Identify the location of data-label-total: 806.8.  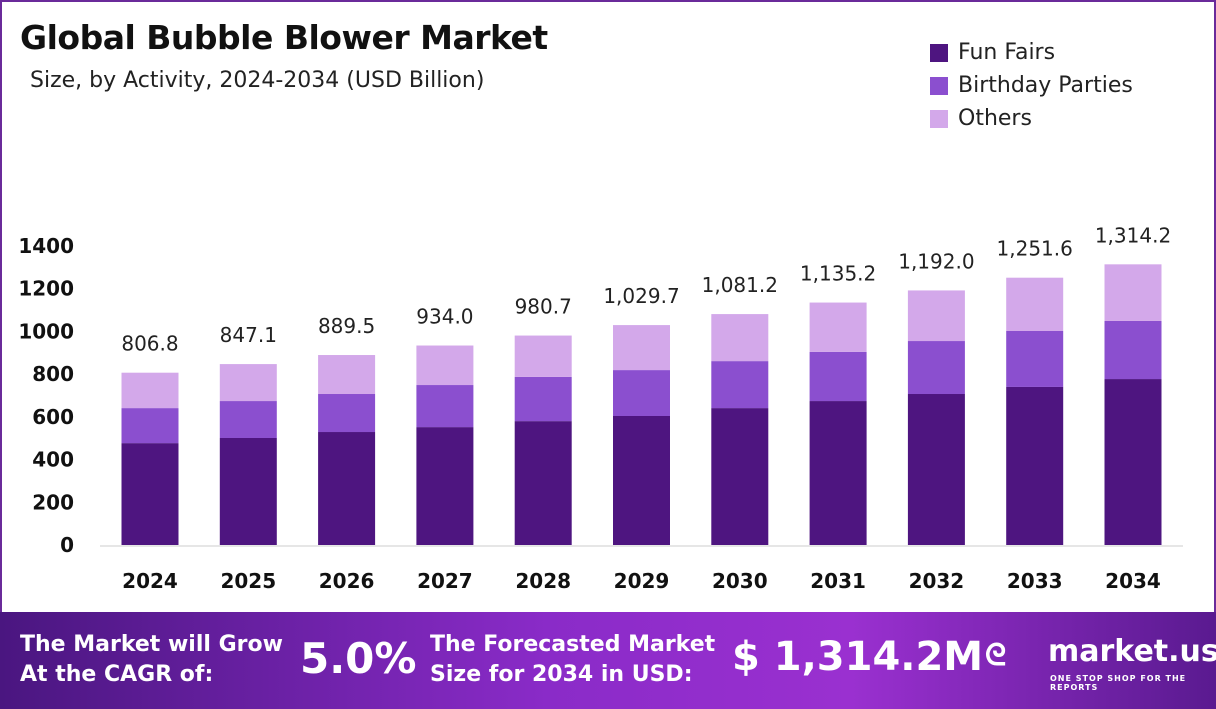
(149, 344).